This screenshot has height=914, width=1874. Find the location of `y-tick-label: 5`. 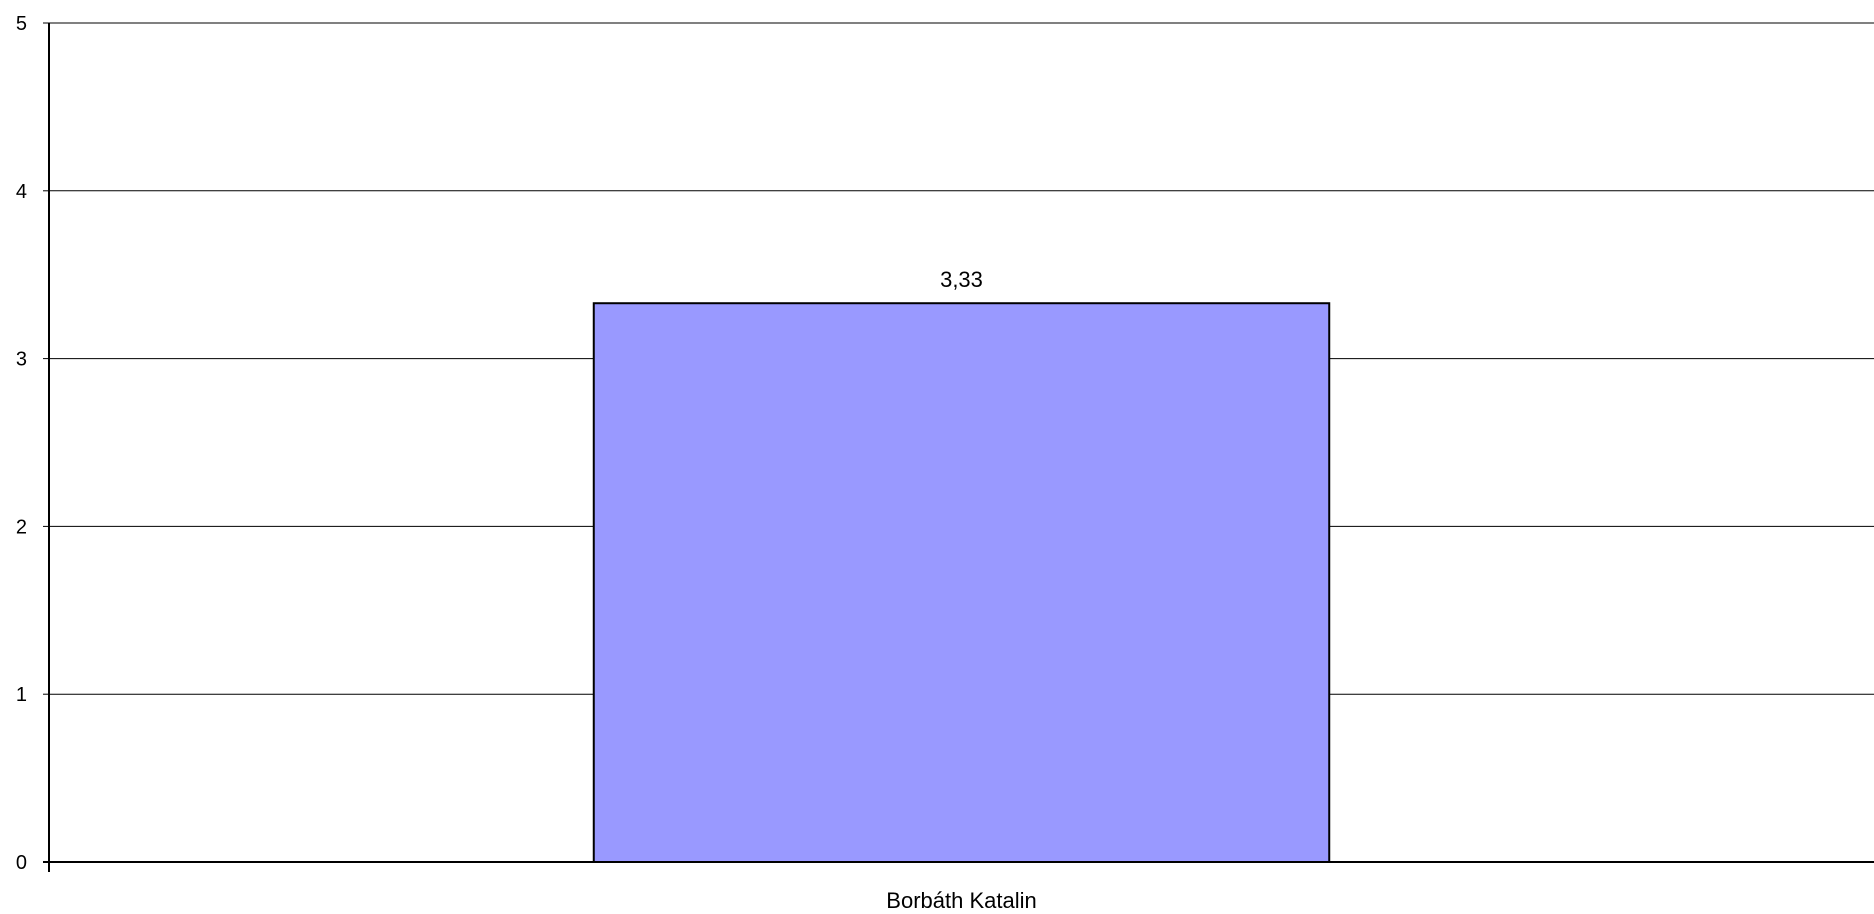

y-tick-label: 5 is located at coordinates (21, 24).